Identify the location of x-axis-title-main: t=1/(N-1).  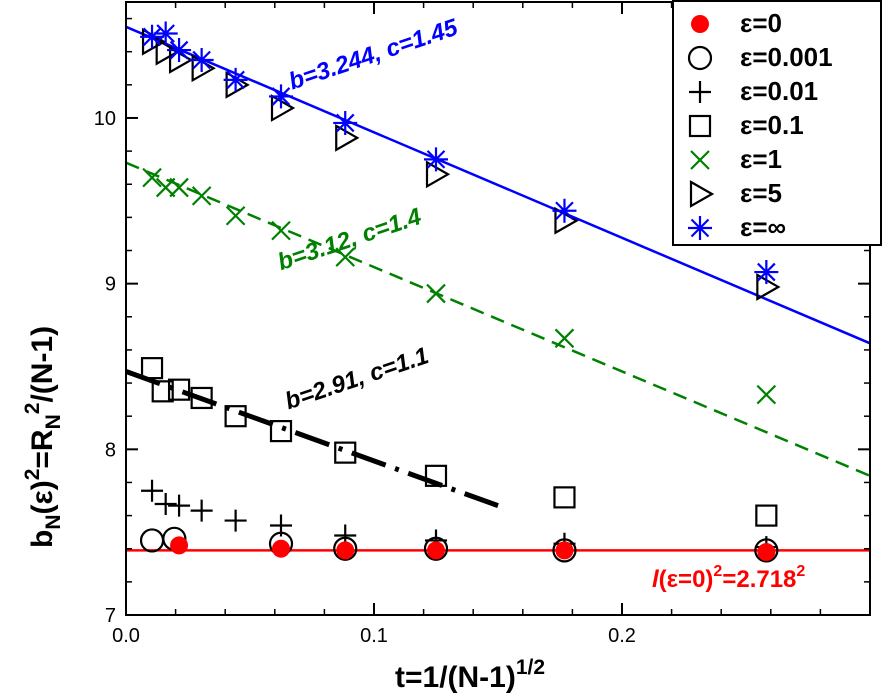
(455, 677).